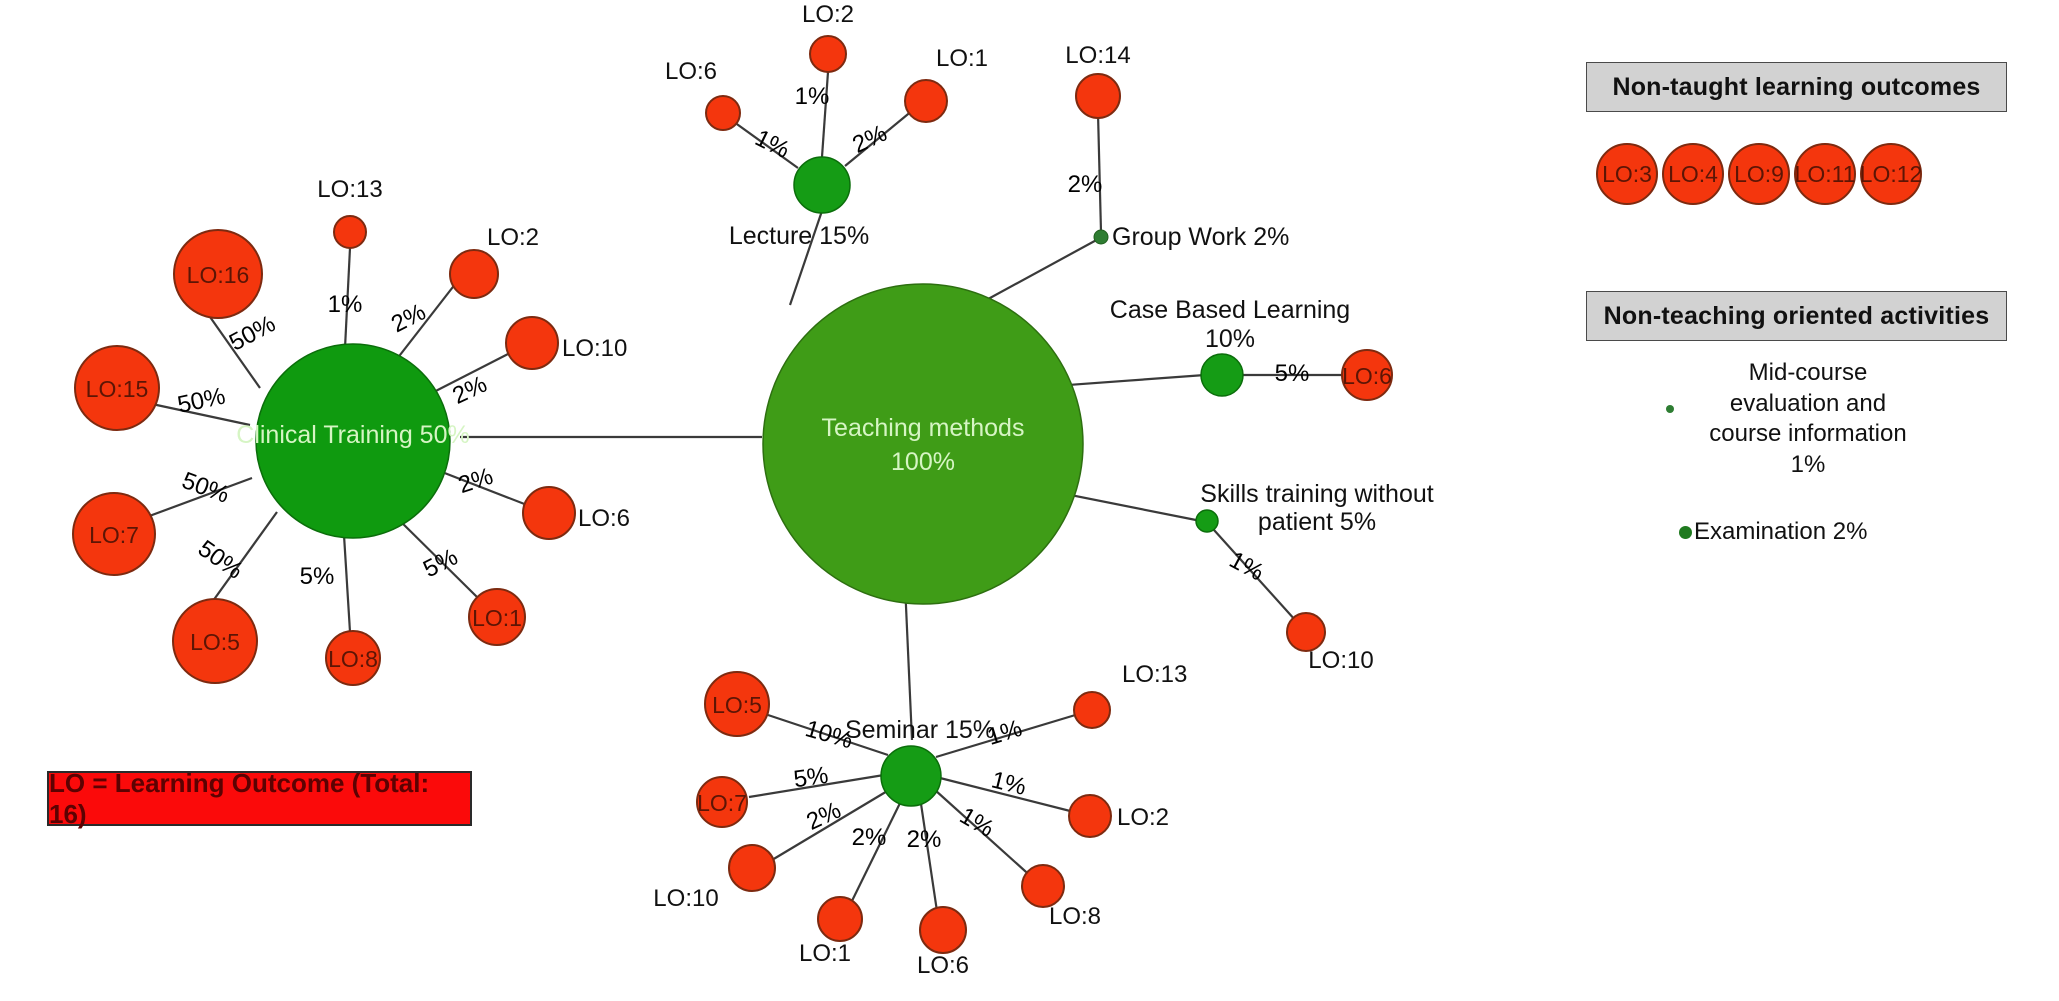  Describe the element at coordinates (830, 825) in the screenshot. I see `edge-sem-lo10` at that location.